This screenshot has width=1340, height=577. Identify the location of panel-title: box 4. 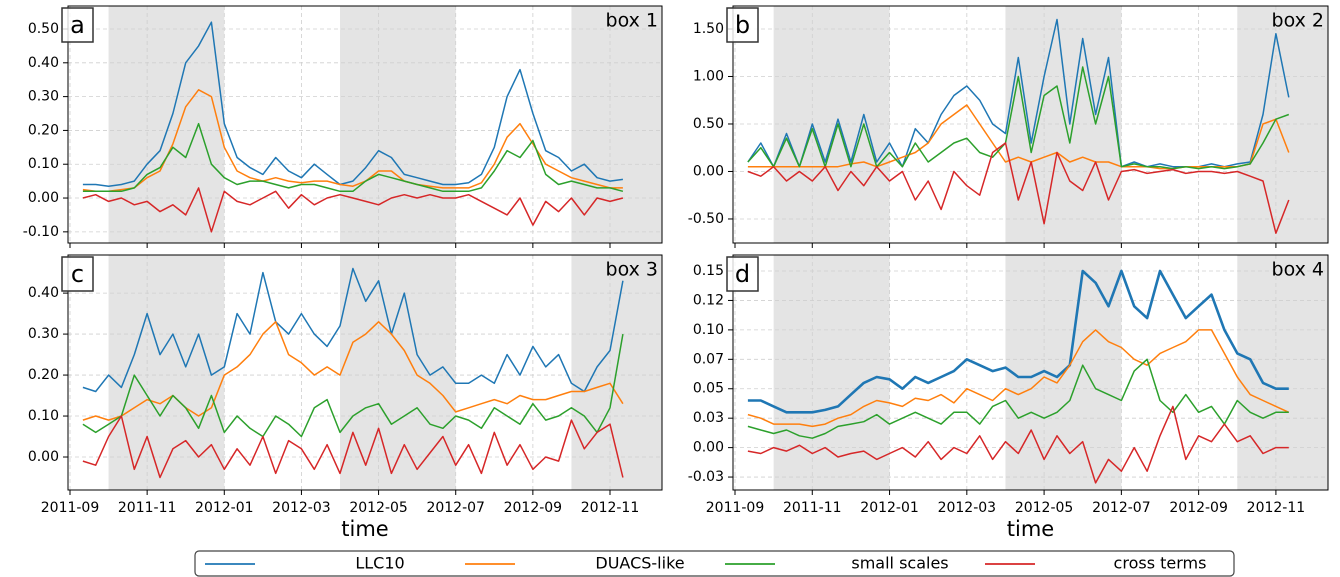
(1298, 270).